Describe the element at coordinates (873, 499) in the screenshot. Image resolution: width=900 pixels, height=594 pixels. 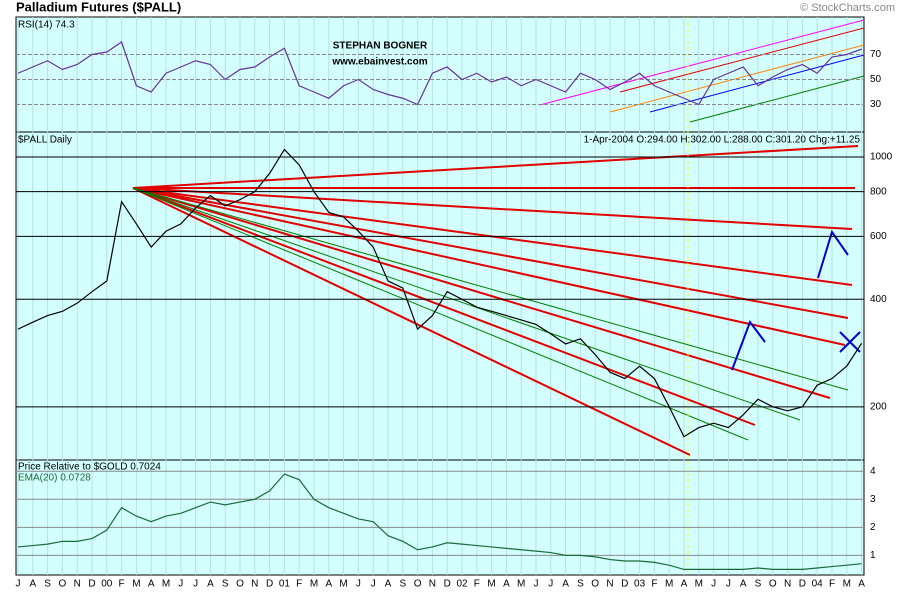
I see `y-tick-label: 3` at that location.